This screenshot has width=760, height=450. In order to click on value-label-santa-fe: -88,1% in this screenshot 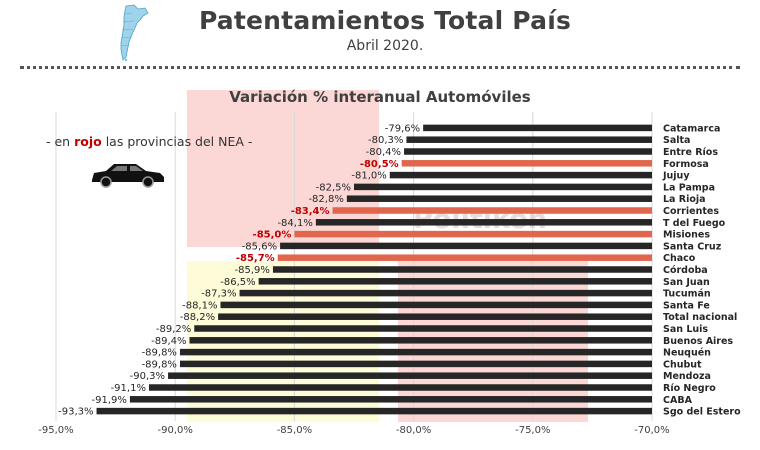, I will do `click(199, 305)`.